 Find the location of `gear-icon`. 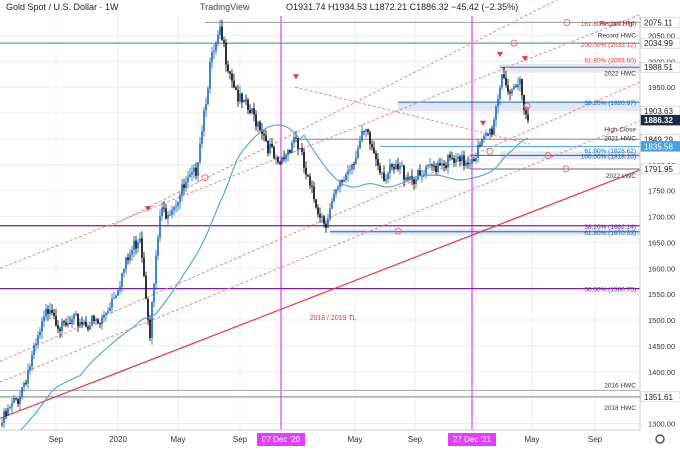

gear-icon is located at coordinates (660, 439).